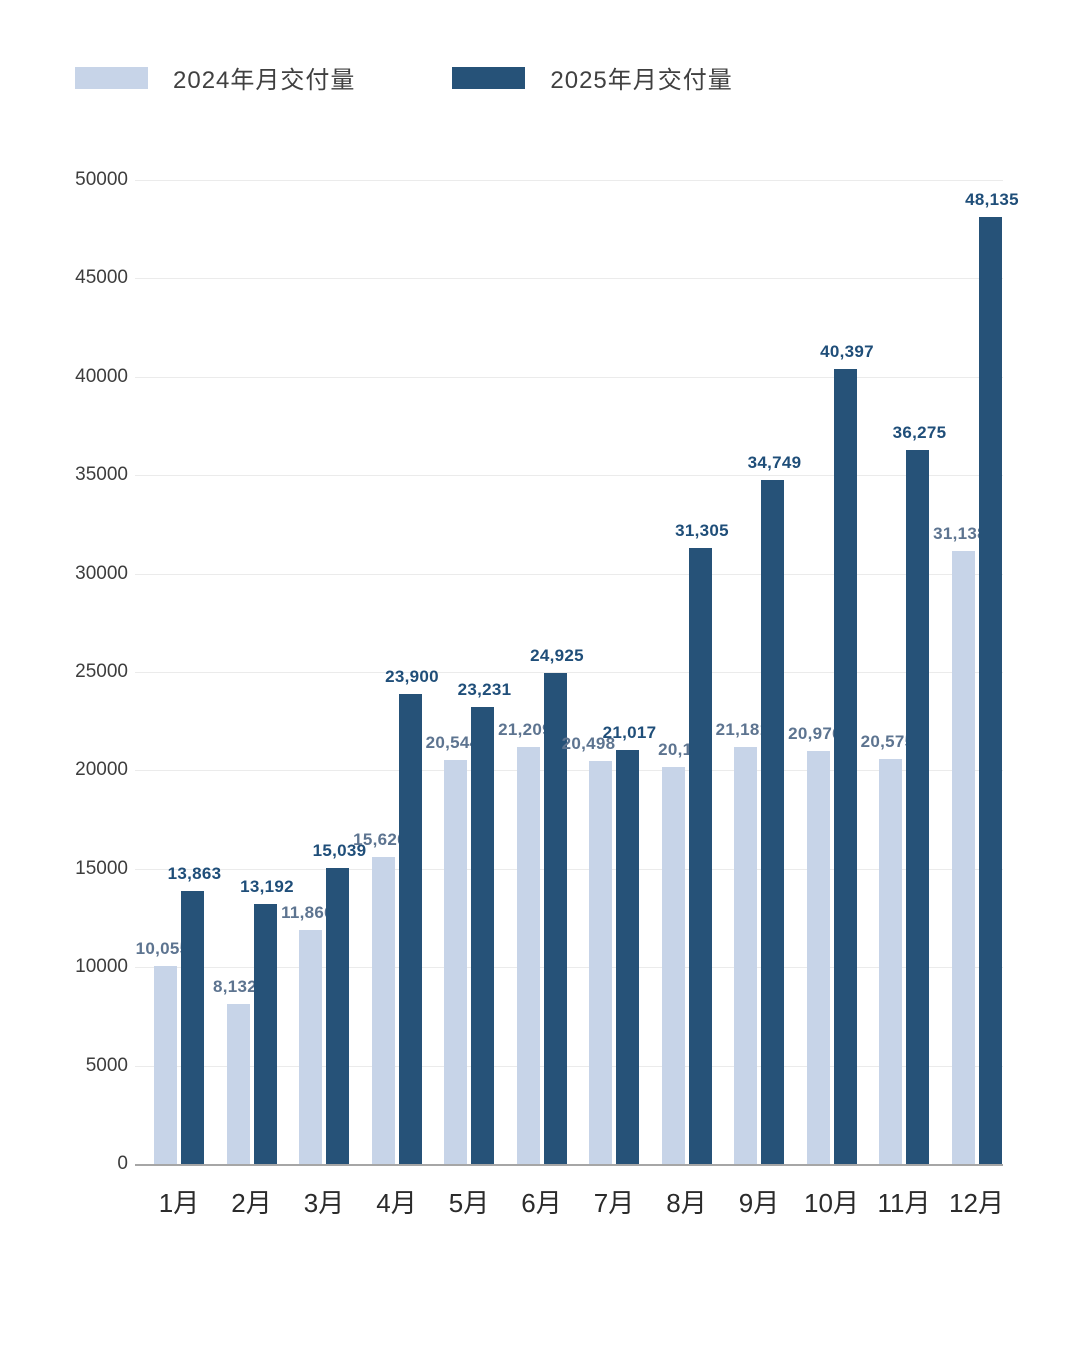 The height and width of the screenshot is (1348, 1080). I want to click on bar-2024-9月, so click(745, 955).